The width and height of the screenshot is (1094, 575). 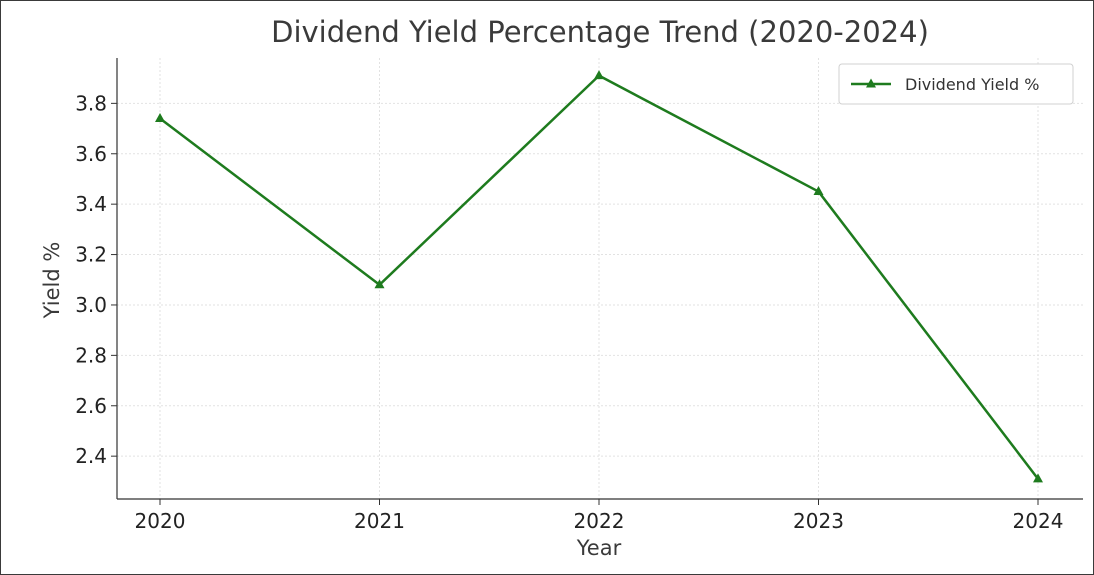 What do you see at coordinates (91, 456) in the screenshot?
I see `y-tick-label: 2.4` at bounding box center [91, 456].